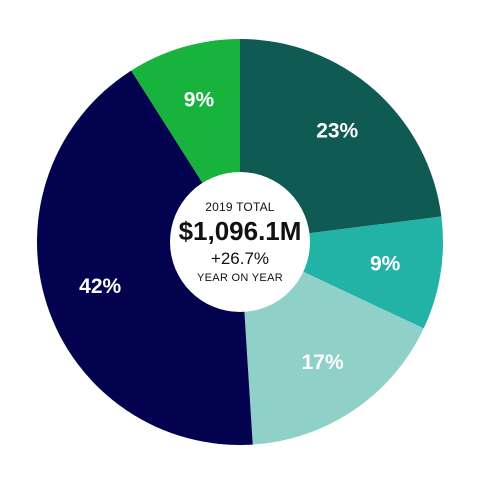  I want to click on center-summary: 2019 TOTAL $1,096.1M +26.7% YEAR ON YEAR, so click(240, 242).